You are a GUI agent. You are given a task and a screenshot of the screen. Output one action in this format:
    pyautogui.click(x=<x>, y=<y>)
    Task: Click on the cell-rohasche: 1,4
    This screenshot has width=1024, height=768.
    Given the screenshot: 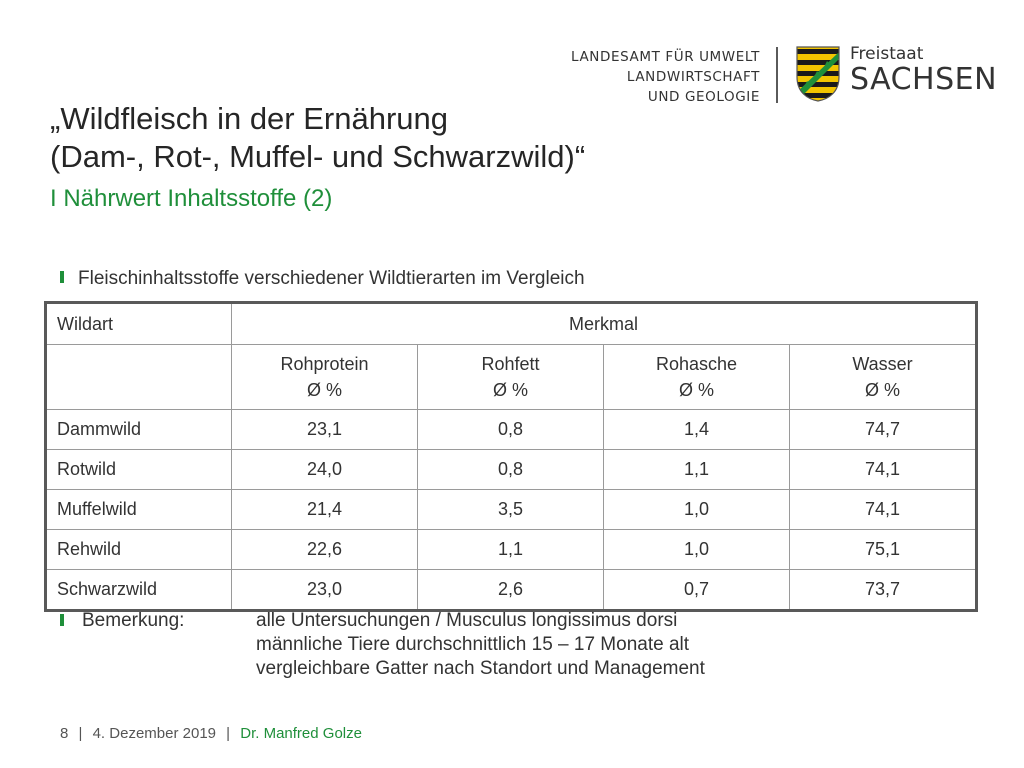 What is the action you would take?
    pyautogui.click(x=696, y=429)
    